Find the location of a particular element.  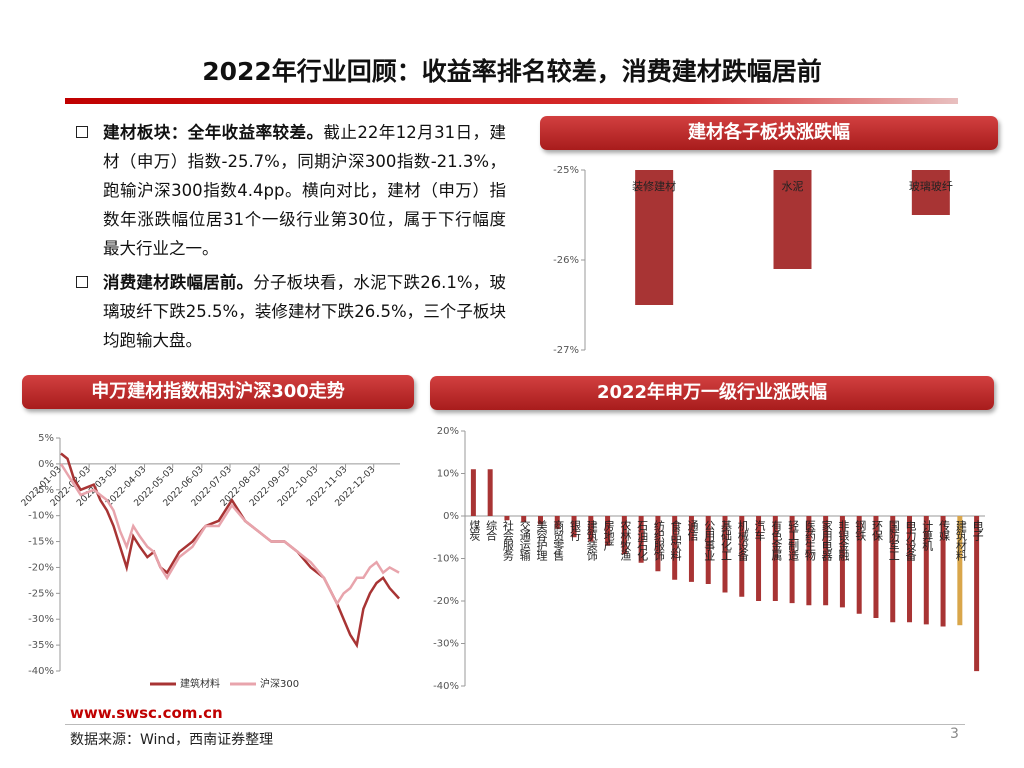

x-tick-label: 计算机 is located at coordinates (927, 535).